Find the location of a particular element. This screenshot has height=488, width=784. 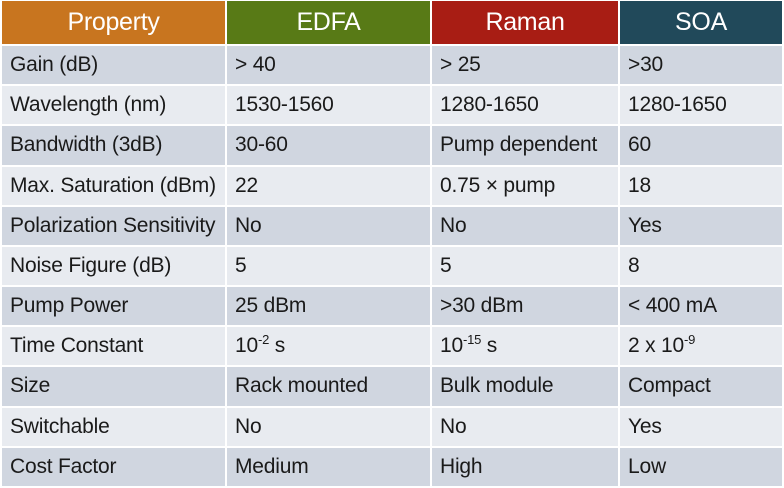

property-cell: Polarization Sensitivity is located at coordinates (114, 226).